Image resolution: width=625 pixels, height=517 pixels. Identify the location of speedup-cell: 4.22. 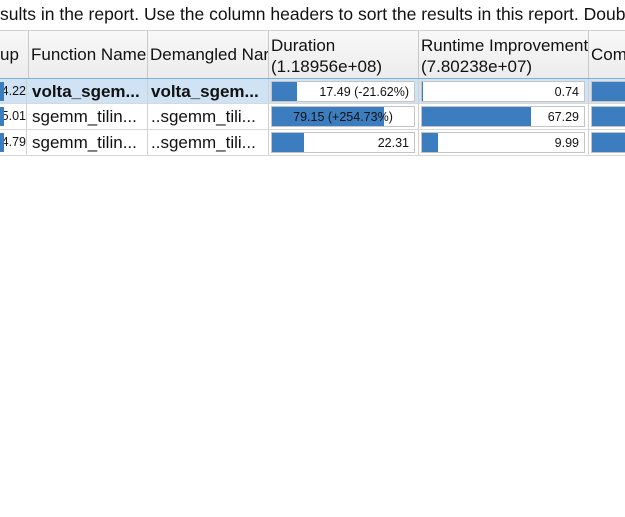
(13, 91).